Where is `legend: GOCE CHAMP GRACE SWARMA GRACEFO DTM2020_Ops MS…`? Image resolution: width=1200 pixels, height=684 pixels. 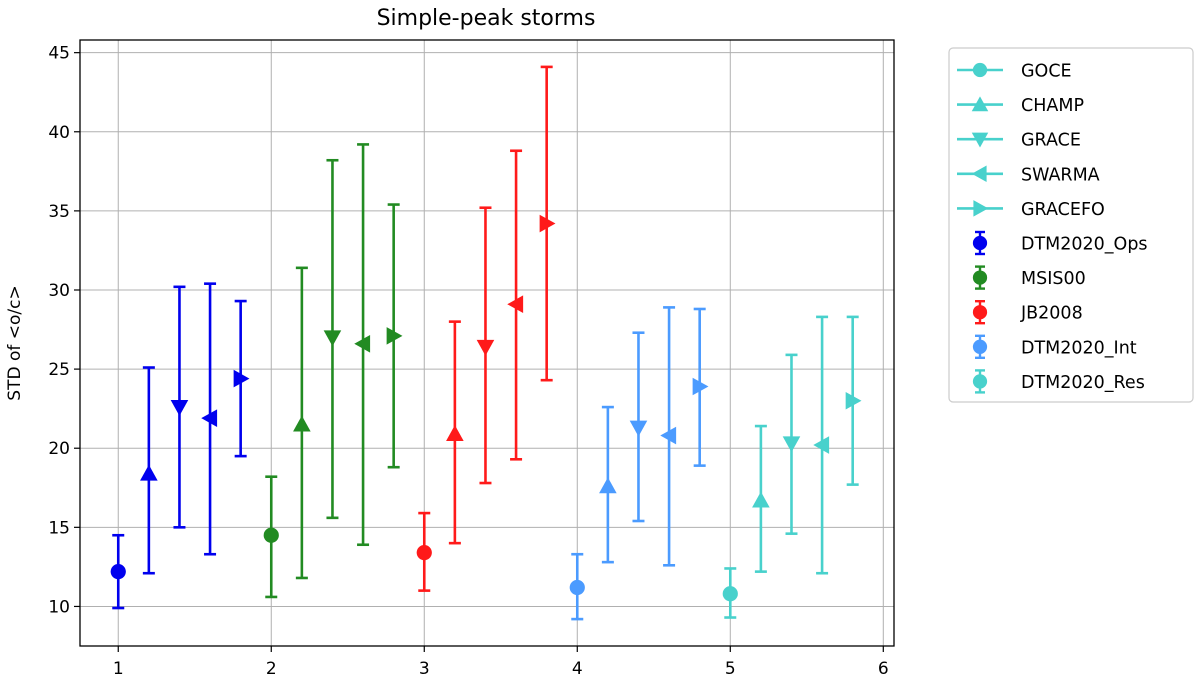
legend: GOCE CHAMP GRACE SWARMA GRACEFO DTM2020_Ops MS… is located at coordinates (1071, 225).